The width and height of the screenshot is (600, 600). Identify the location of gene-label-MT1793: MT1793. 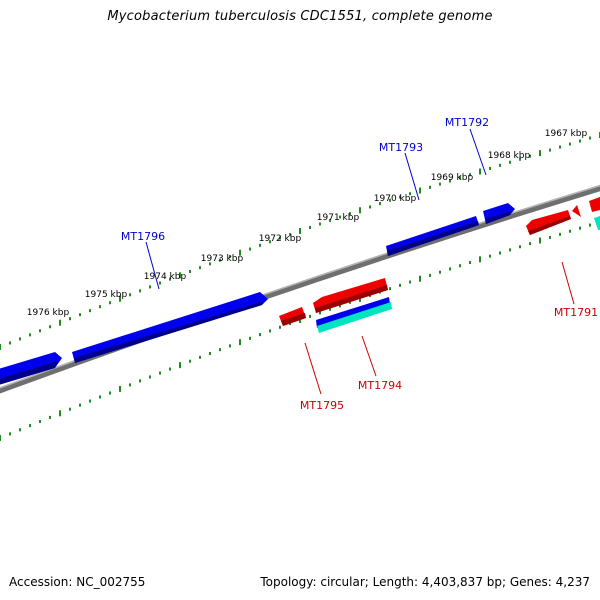
(401, 147).